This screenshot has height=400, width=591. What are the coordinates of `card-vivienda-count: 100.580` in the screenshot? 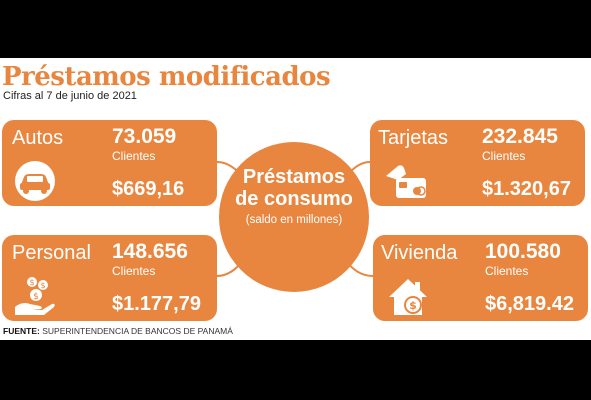 It's located at (523, 251).